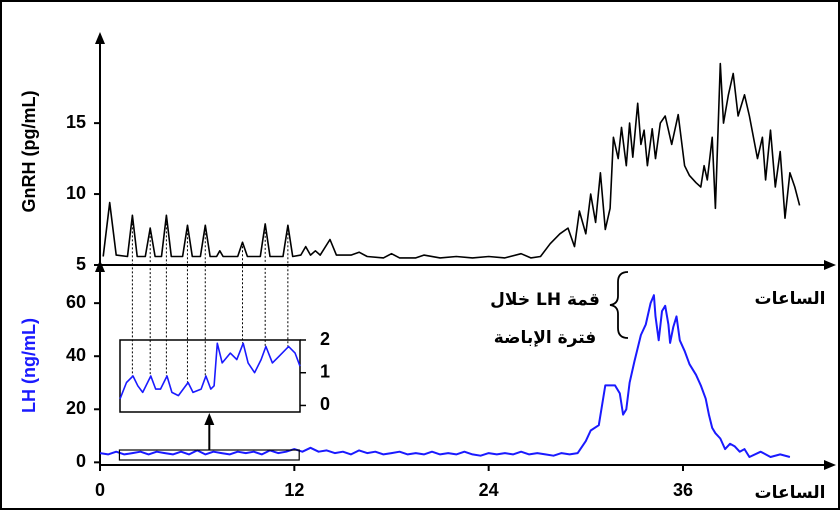  What do you see at coordinates (100, 490) in the screenshot?
I see `x-tick-label: 0` at bounding box center [100, 490].